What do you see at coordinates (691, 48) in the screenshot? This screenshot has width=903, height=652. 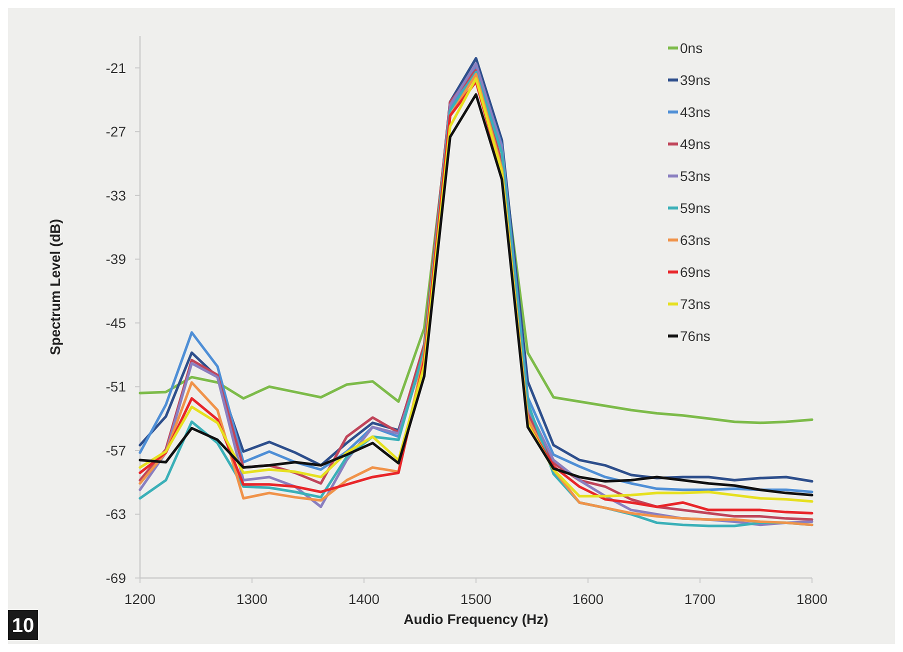 I see `legend-label: 0ns` at bounding box center [691, 48].